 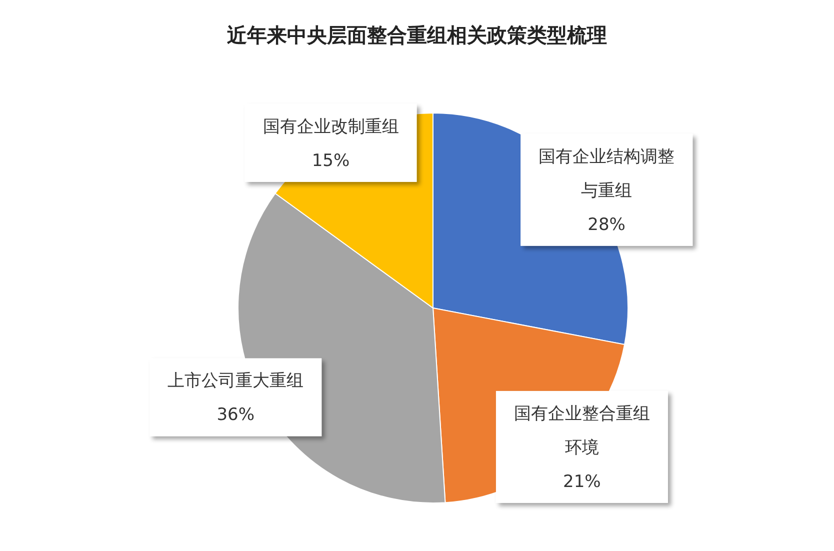 I want to click on slice-label: 国有企业整合重组环境, so click(x=582, y=431).